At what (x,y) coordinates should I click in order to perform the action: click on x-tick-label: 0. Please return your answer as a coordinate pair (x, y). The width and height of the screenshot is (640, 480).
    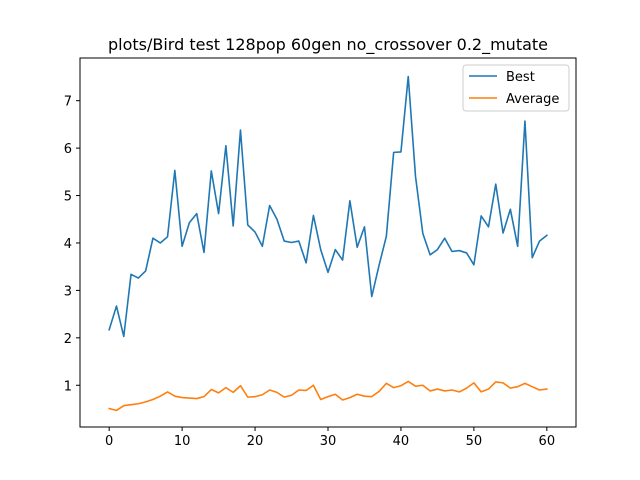
    Looking at the image, I should click on (109, 441).